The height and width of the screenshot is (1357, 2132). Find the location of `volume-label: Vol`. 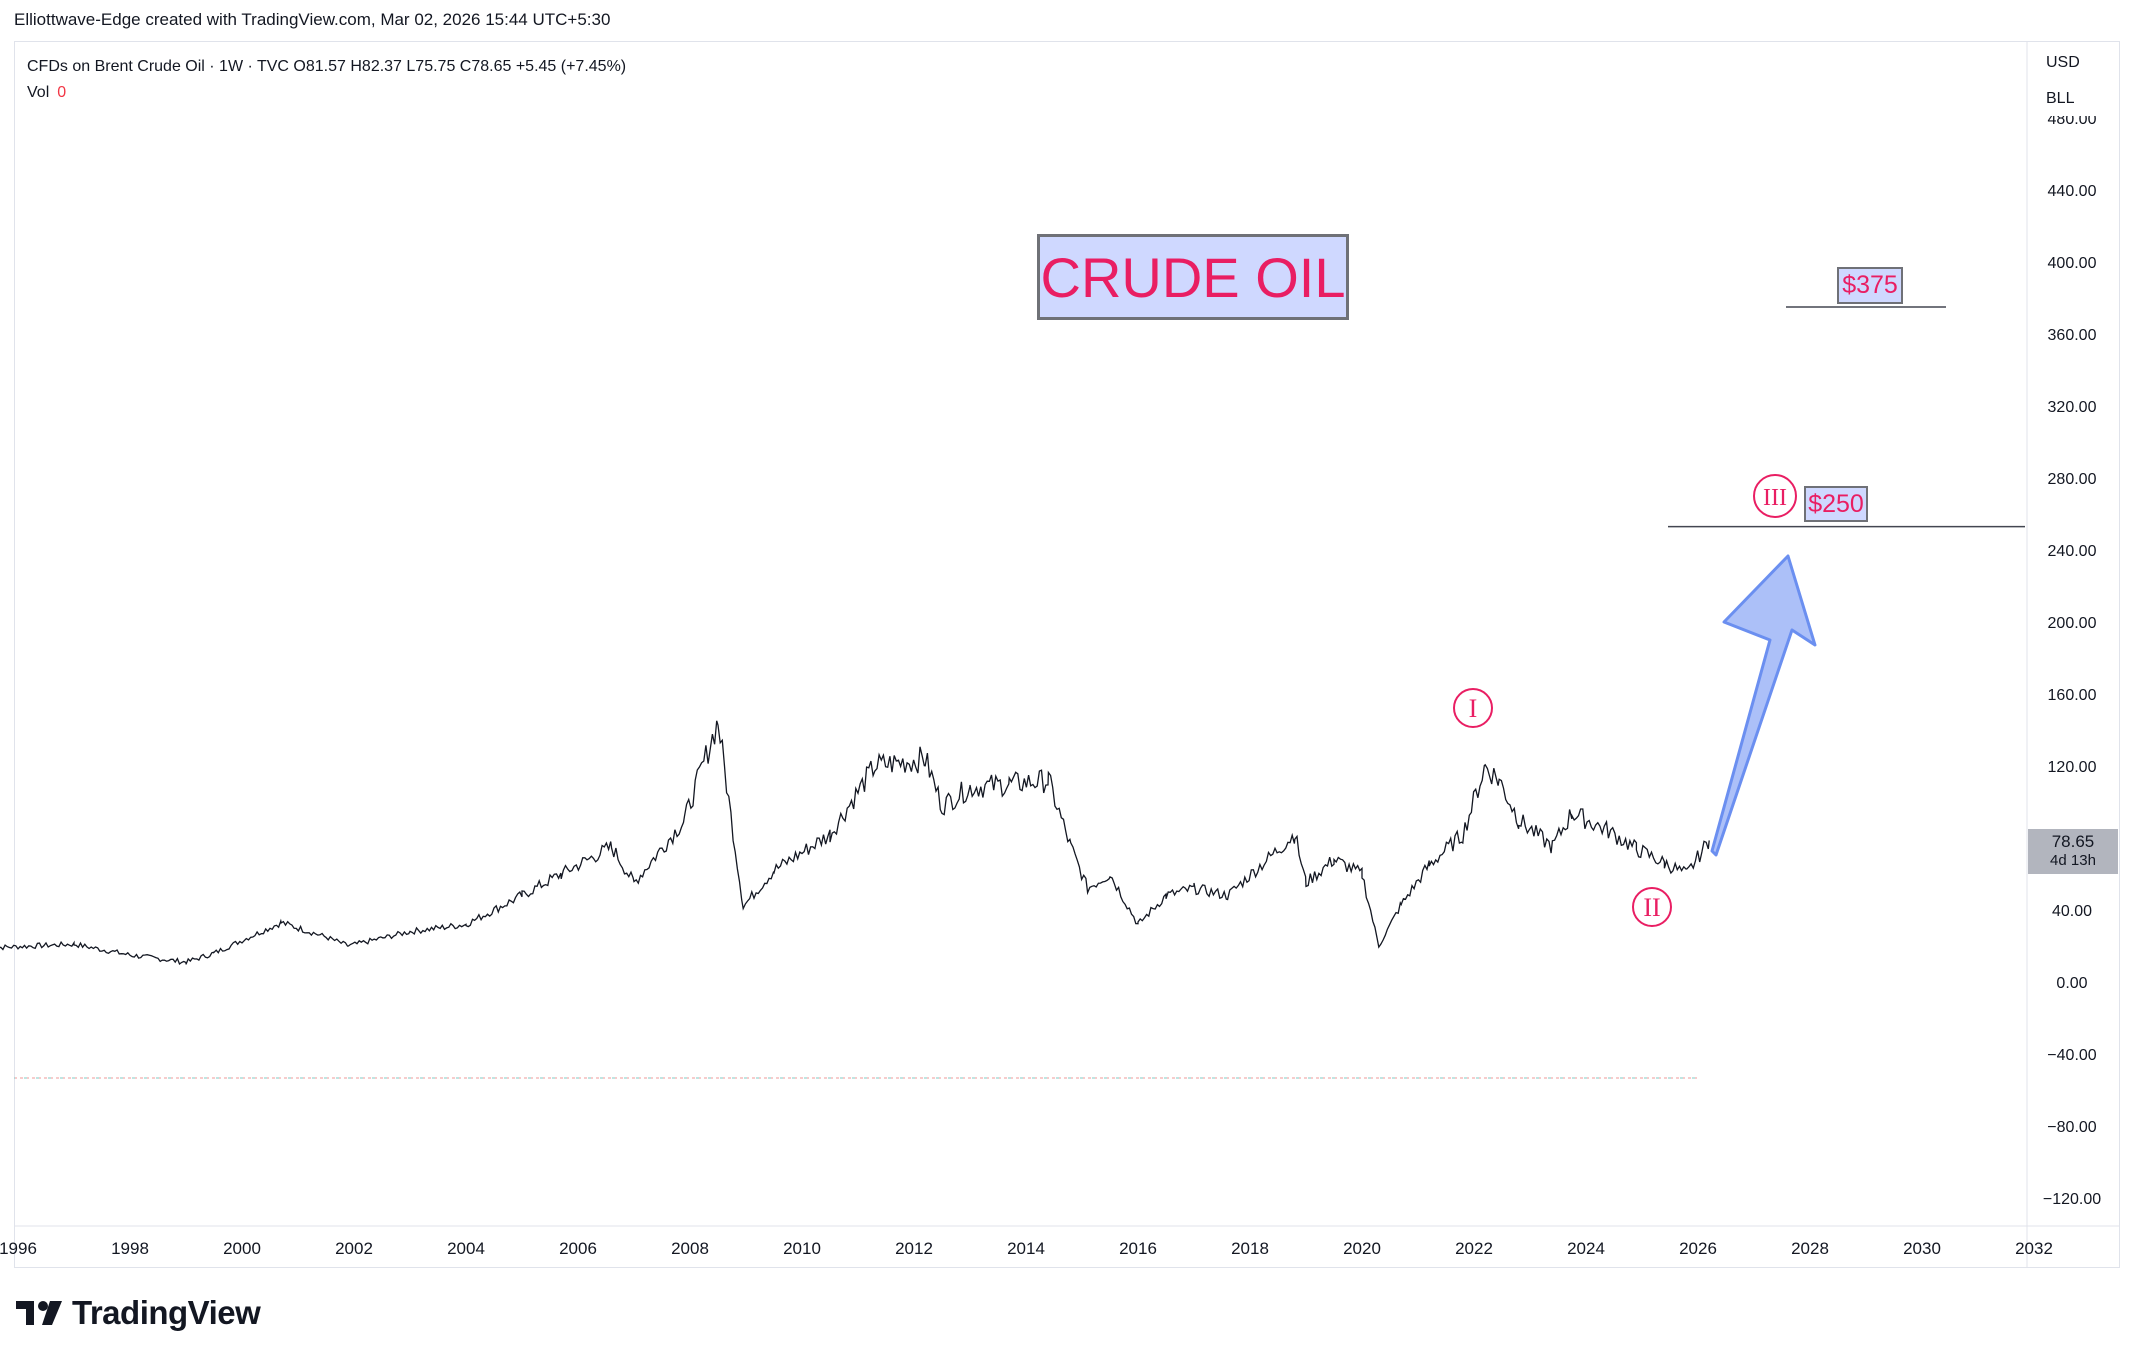

volume-label: Vol is located at coordinates (38, 92).